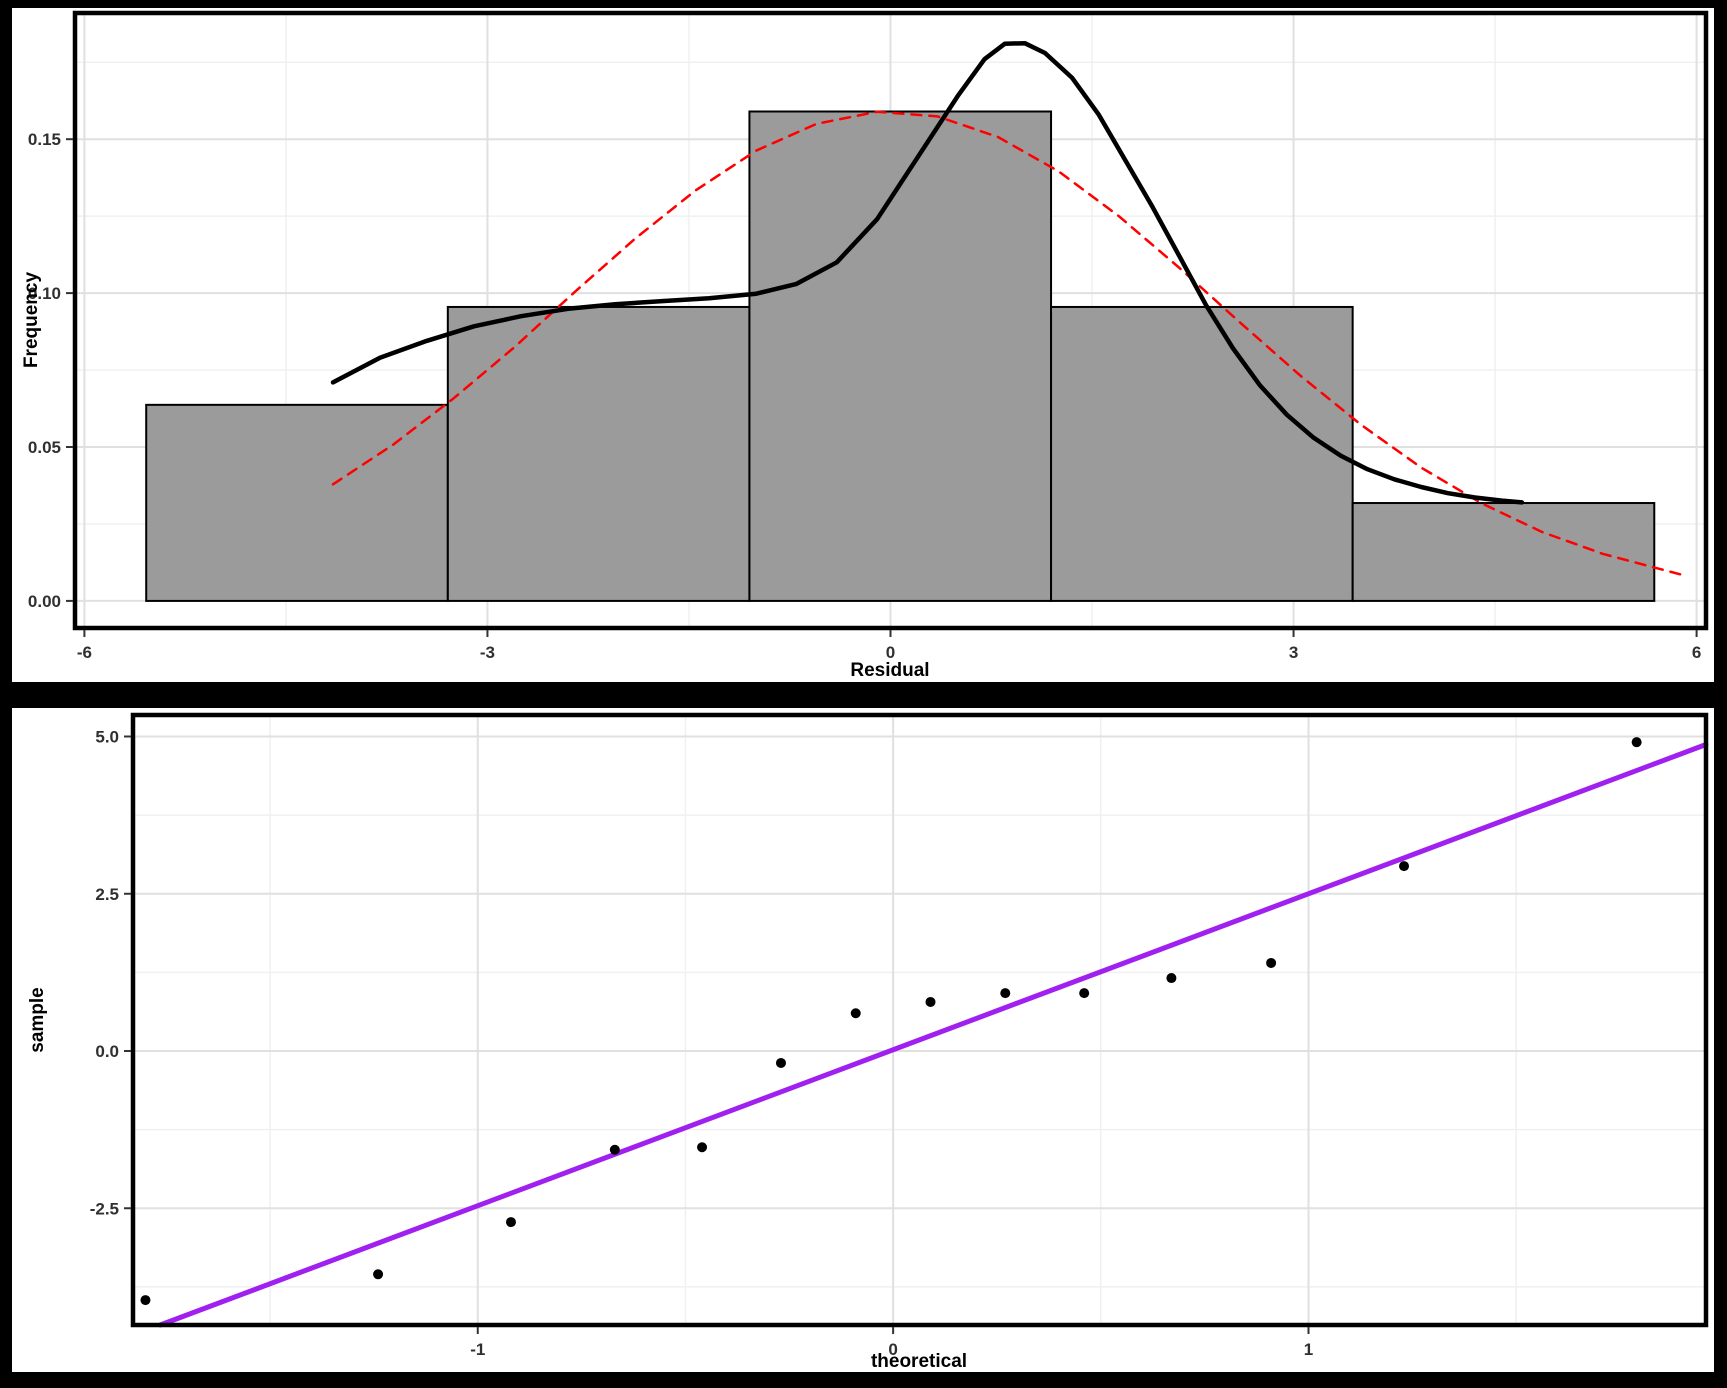 Image resolution: width=1727 pixels, height=1388 pixels. What do you see at coordinates (1696, 652) in the screenshot?
I see `x-tick-label: 6` at bounding box center [1696, 652].